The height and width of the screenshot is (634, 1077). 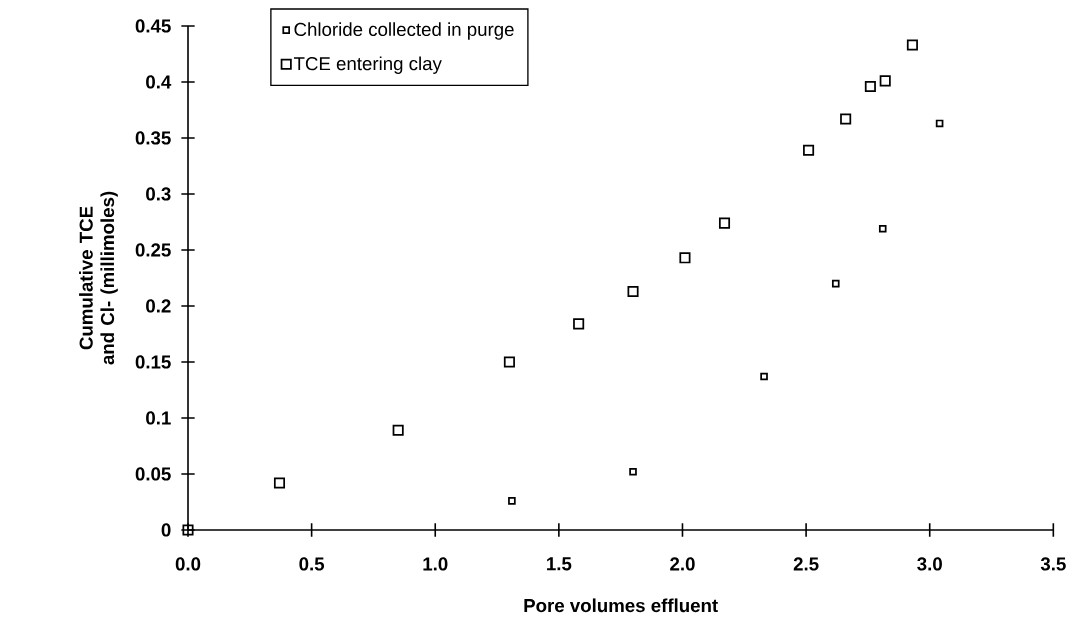 What do you see at coordinates (158, 194) in the screenshot?
I see `y-tick-label: 0.3` at bounding box center [158, 194].